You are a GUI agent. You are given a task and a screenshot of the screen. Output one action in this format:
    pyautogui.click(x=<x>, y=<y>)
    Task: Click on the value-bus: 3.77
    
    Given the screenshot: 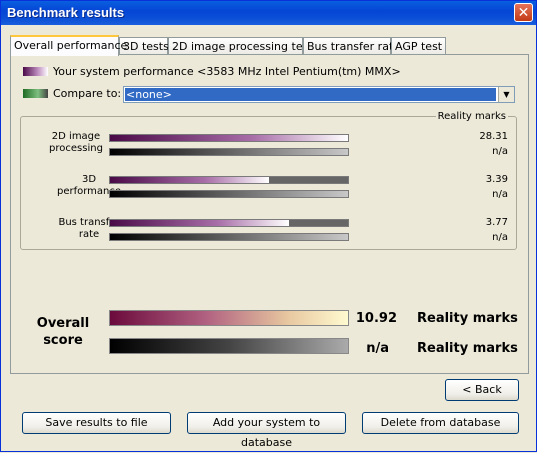 What is the action you would take?
    pyautogui.click(x=496, y=222)
    